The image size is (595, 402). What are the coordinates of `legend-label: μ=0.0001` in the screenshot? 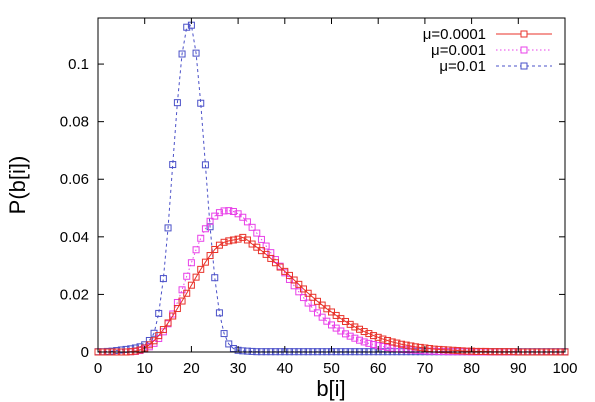 It's located at (454, 34).